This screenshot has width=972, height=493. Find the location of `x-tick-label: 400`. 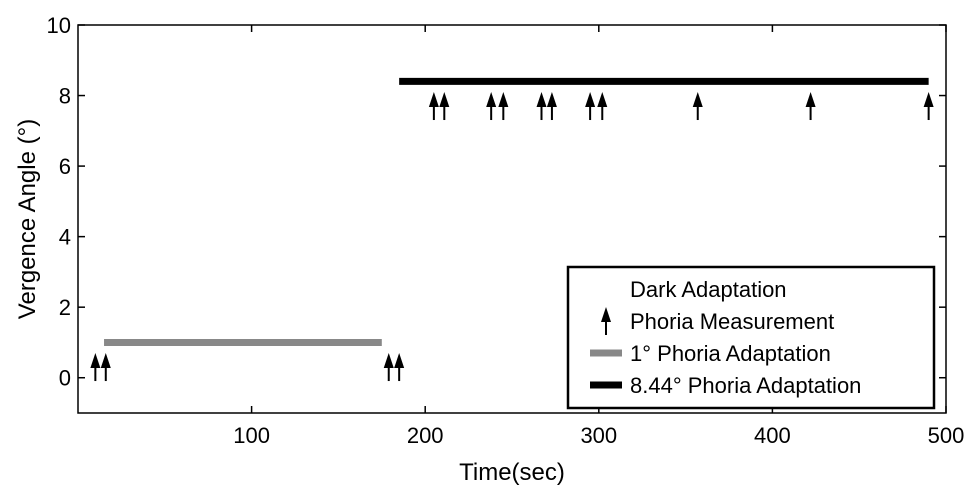

x-tick-label: 400 is located at coordinates (772, 435).